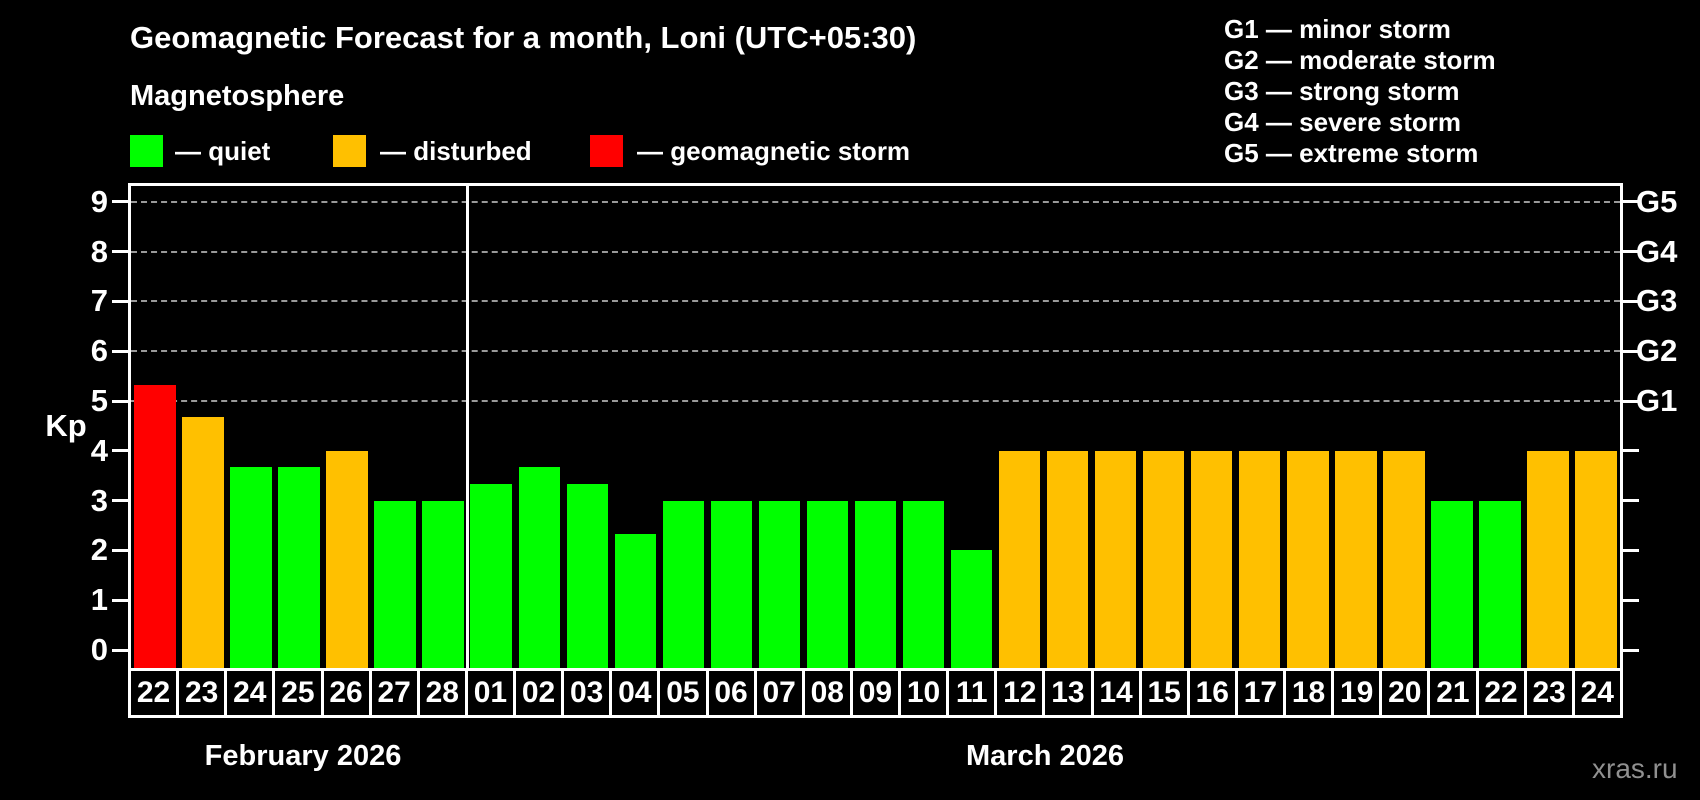  I want to click on quiet-legend-label: — quiet, so click(223, 151).